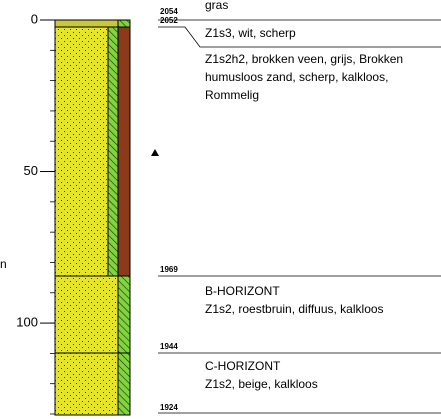 The image size is (441, 419). What do you see at coordinates (242, 291) in the screenshot?
I see `layer-text: B-HORIZONT` at bounding box center [242, 291].